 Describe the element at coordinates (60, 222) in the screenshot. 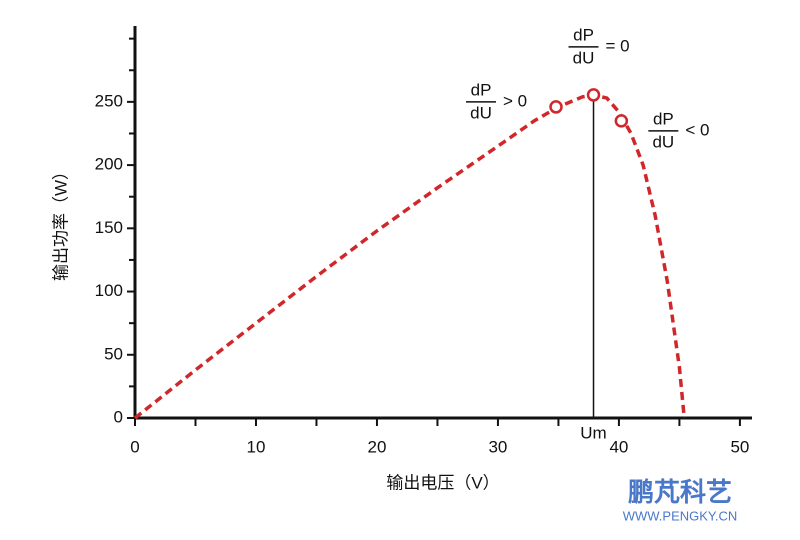

I see `y-axis-label: 输出功率（W）` at that location.